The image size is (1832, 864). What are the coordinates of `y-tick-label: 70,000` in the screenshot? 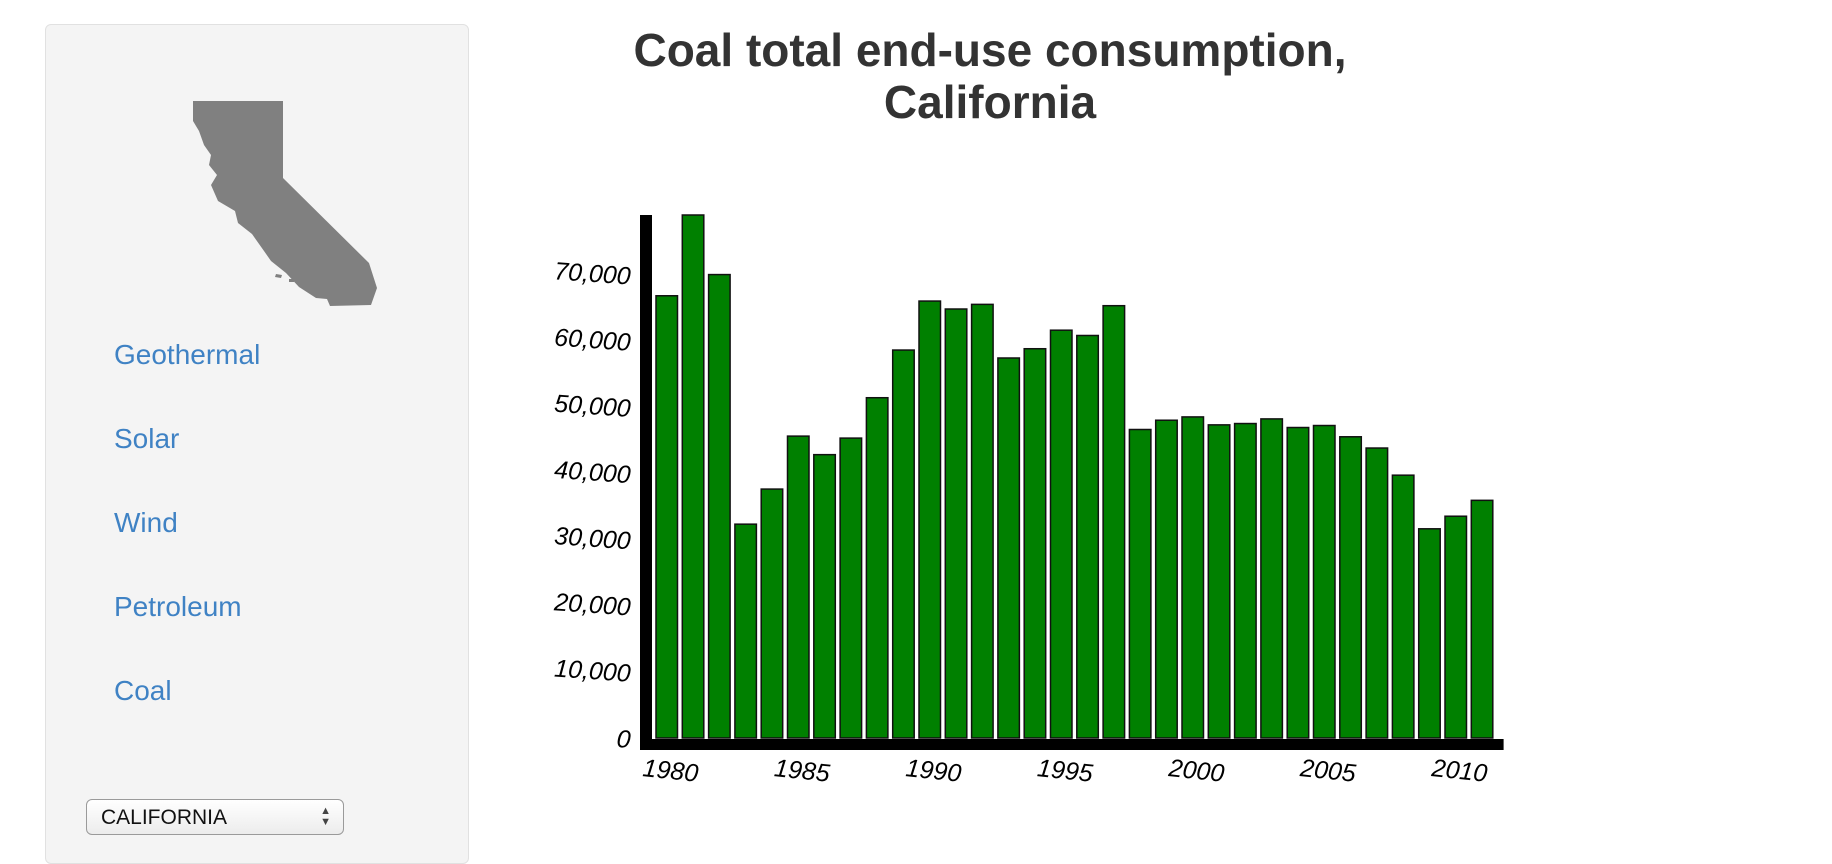 It's located at (592, 273).